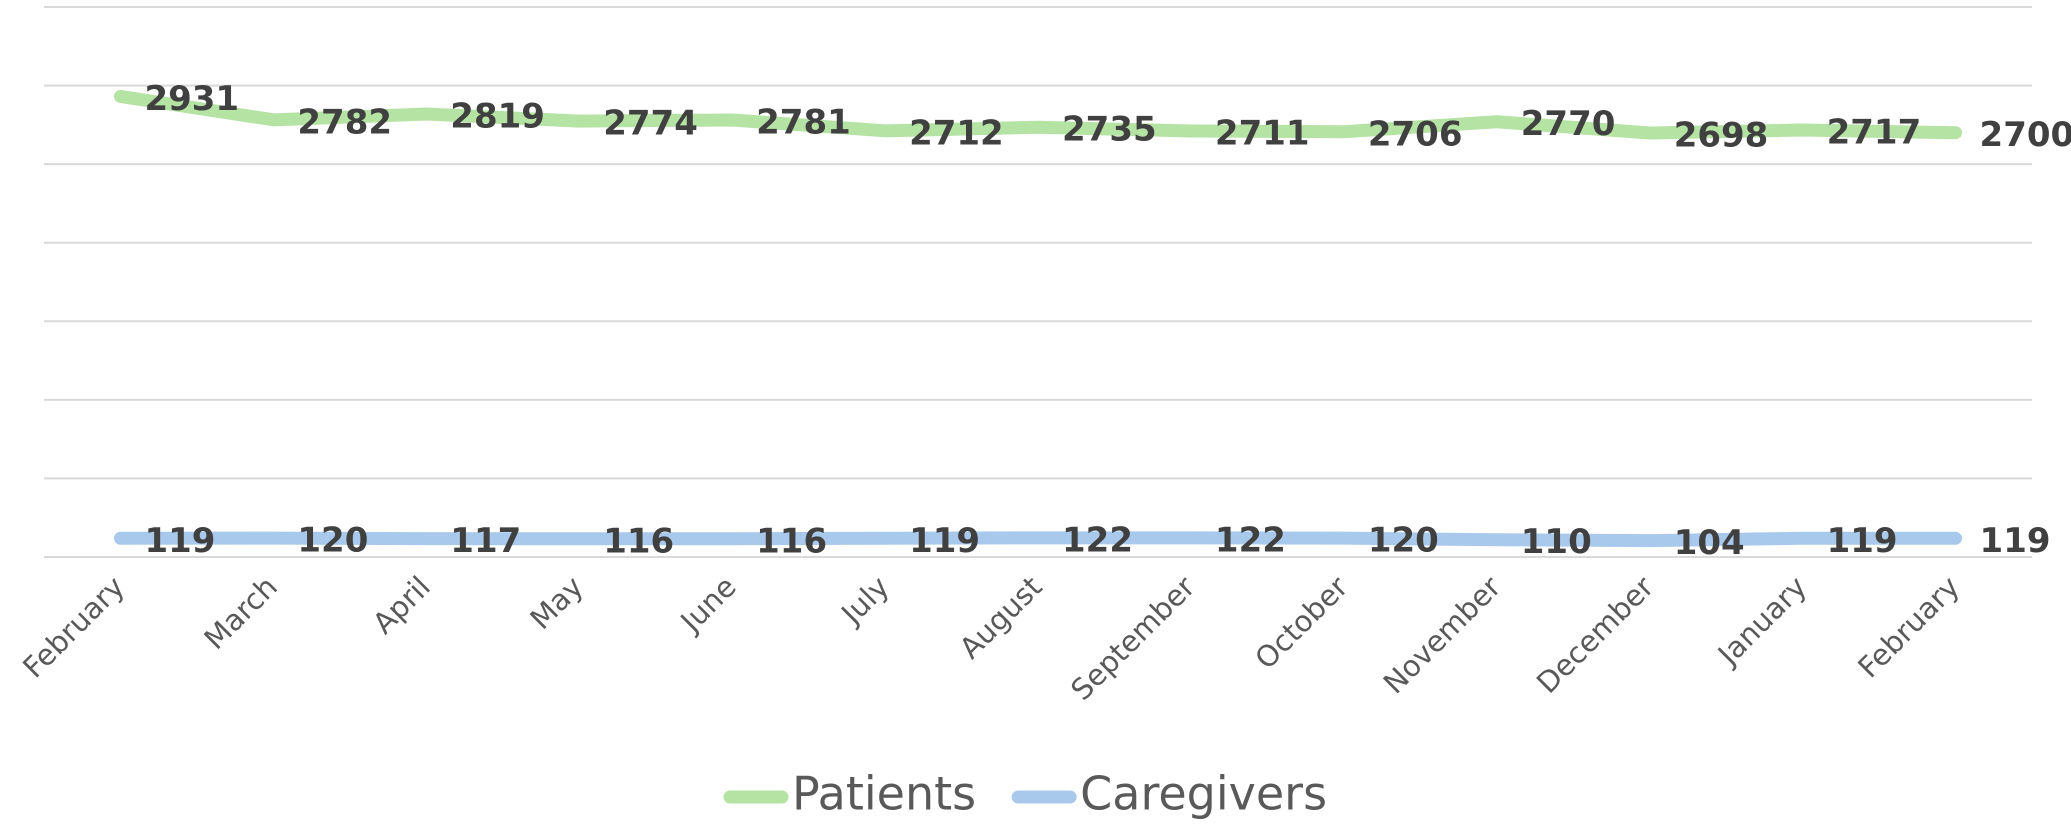 Image resolution: width=2071 pixels, height=825 pixels. I want to click on data-label: 2706, so click(1415, 134).